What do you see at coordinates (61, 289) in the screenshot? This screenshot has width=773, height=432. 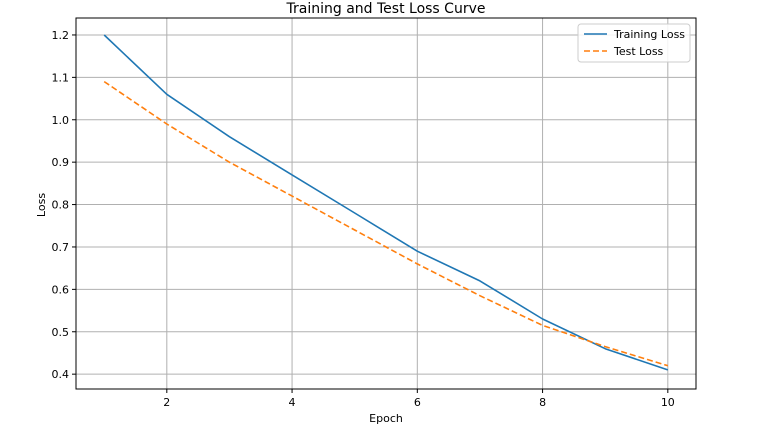 I see `y-tick-label: 0.6` at bounding box center [61, 289].